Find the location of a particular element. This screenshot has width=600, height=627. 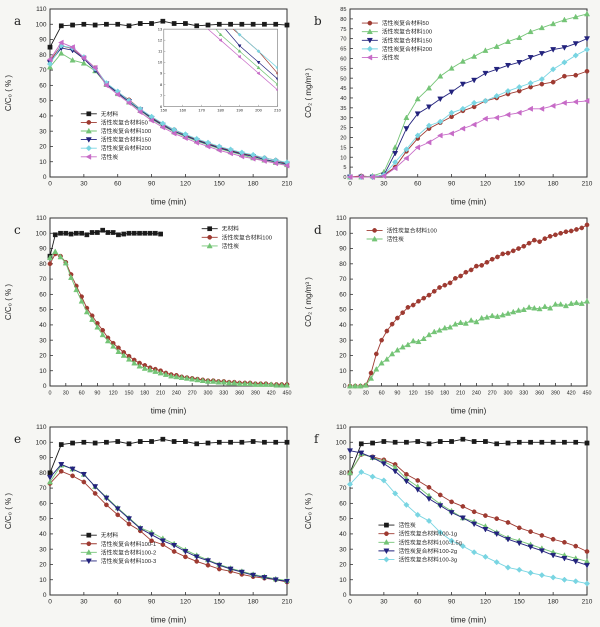

svg-text: 13 is located at coordinates (160, 29).